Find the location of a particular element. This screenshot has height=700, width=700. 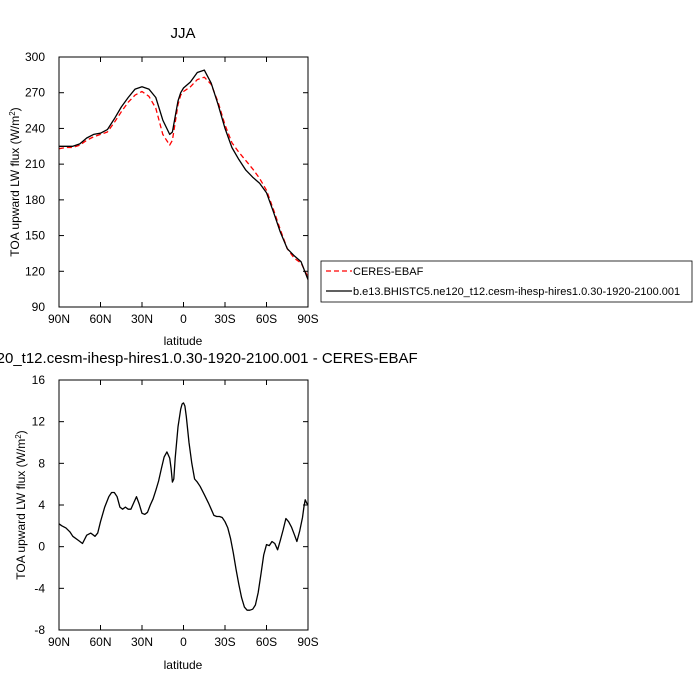

bottom-chart-y-tick-label: 12 is located at coordinates (39, 422).